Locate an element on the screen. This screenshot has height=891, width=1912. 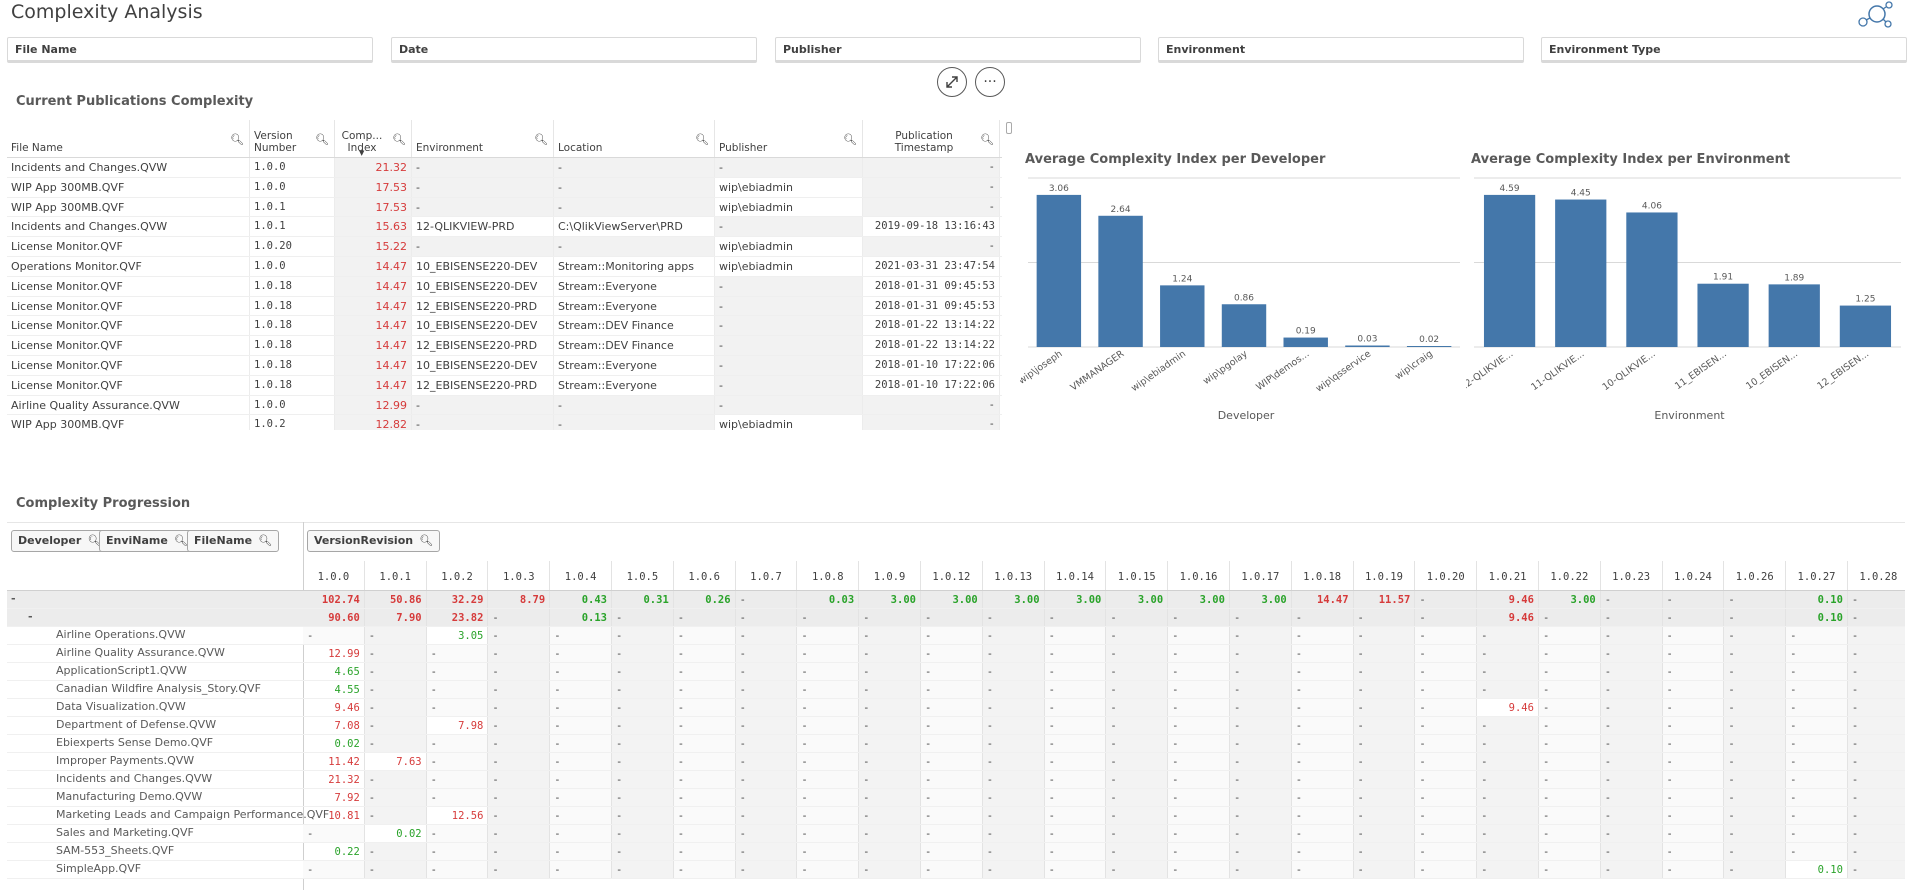
pivot-row-label: SAM-553_Sheets.QVF is located at coordinates (155, 852).